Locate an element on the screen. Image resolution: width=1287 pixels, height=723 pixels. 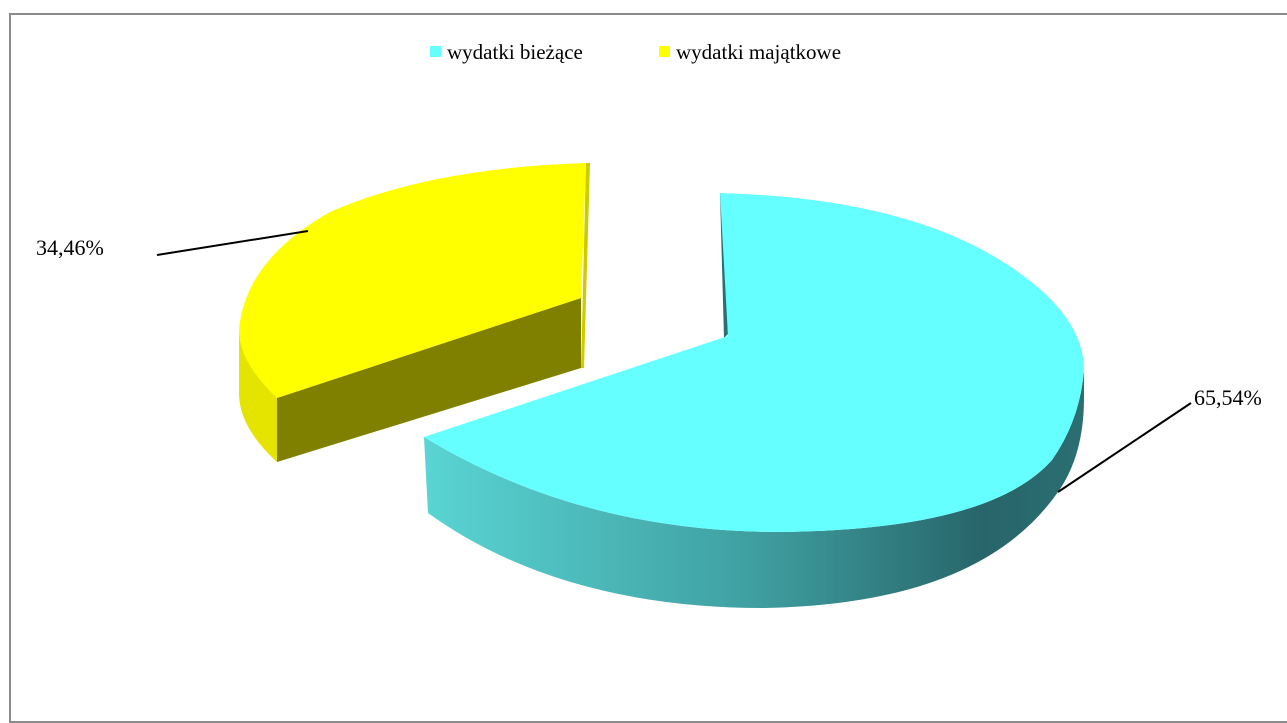
legend-label-1: wydatki majątkowe is located at coordinates (758, 52).